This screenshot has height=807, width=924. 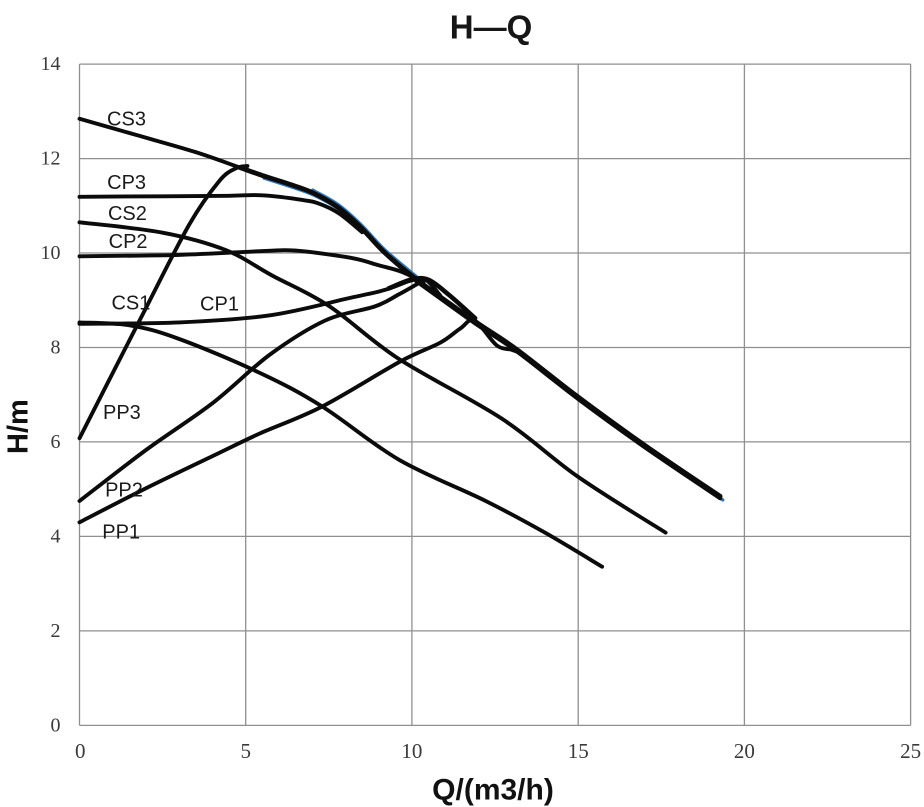 I want to click on svg-text: 14, so click(x=51, y=64).